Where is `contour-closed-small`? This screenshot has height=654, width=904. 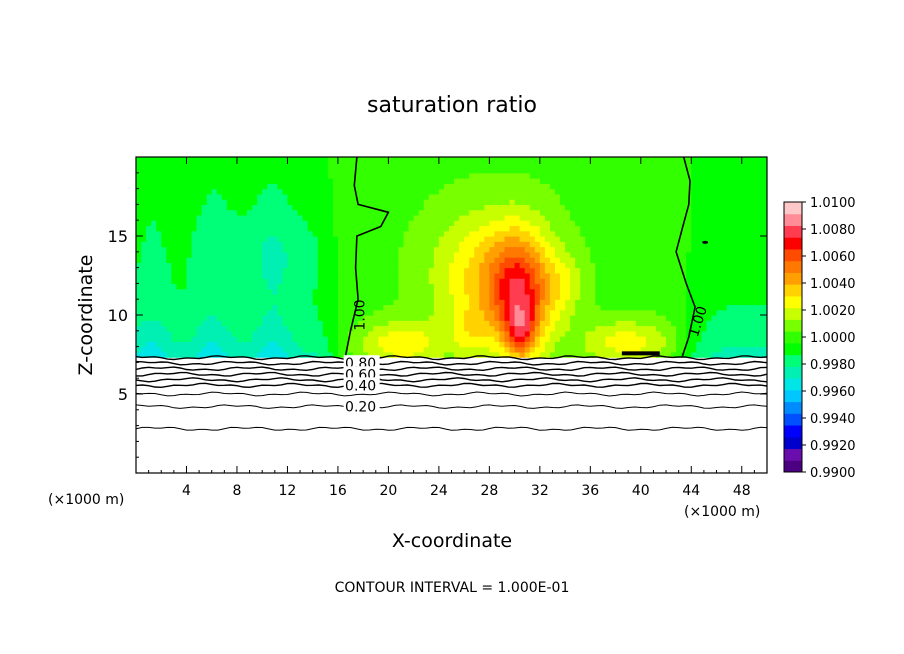 contour-closed-small is located at coordinates (705, 242).